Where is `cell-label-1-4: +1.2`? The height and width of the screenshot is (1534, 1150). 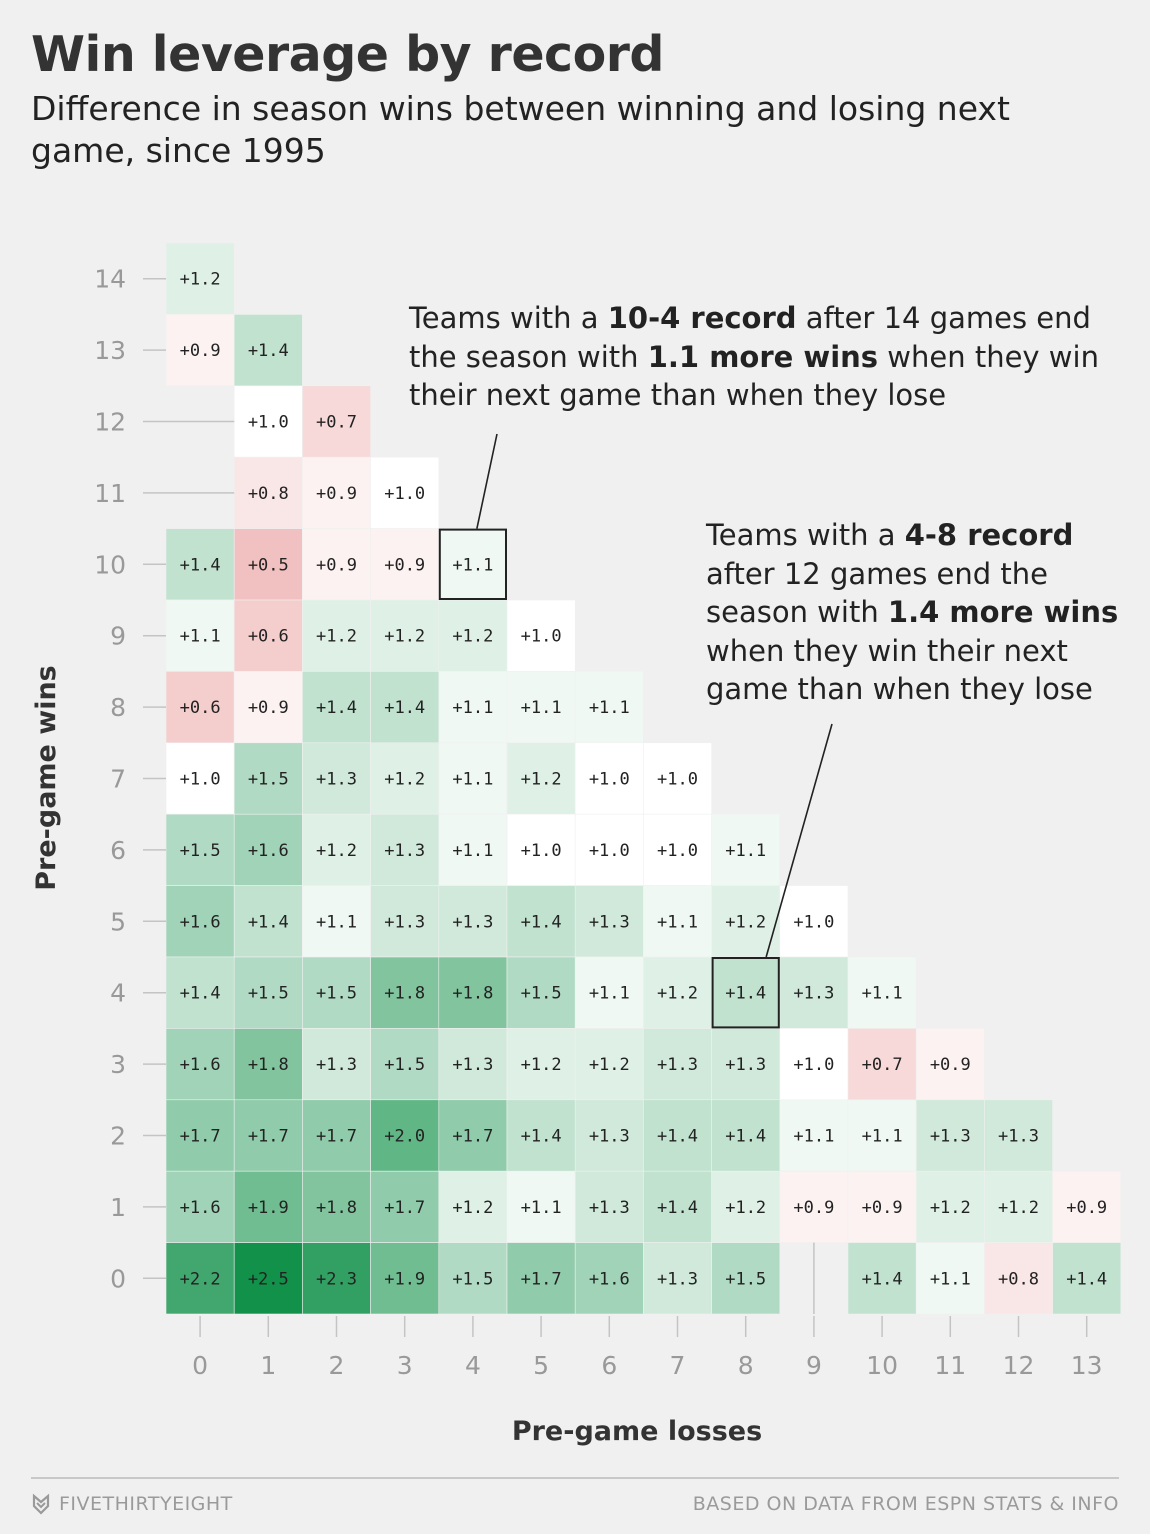
cell-label-1-4: +1.2 is located at coordinates (472, 1208).